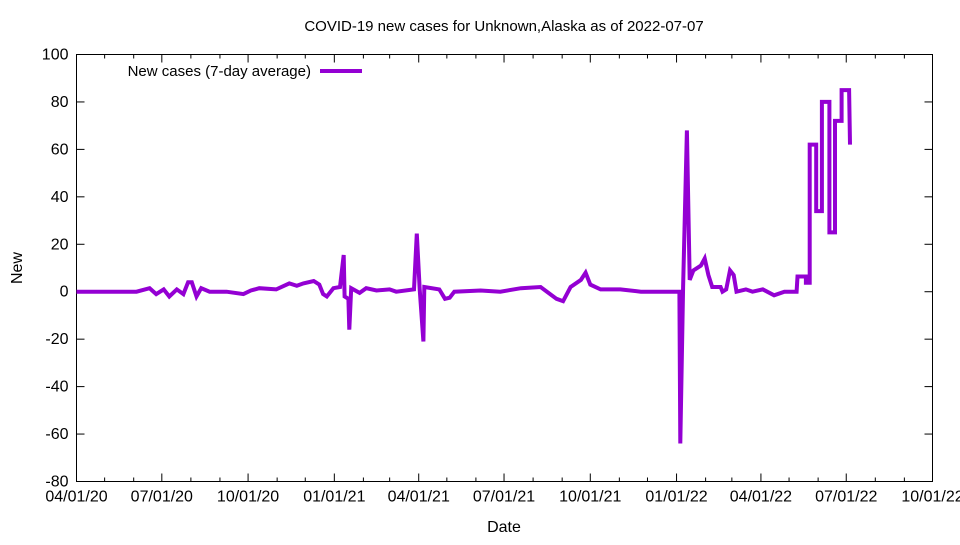 The height and width of the screenshot is (545, 960). What do you see at coordinates (504, 497) in the screenshot?
I see `x-tick-label: 07/01/21` at bounding box center [504, 497].